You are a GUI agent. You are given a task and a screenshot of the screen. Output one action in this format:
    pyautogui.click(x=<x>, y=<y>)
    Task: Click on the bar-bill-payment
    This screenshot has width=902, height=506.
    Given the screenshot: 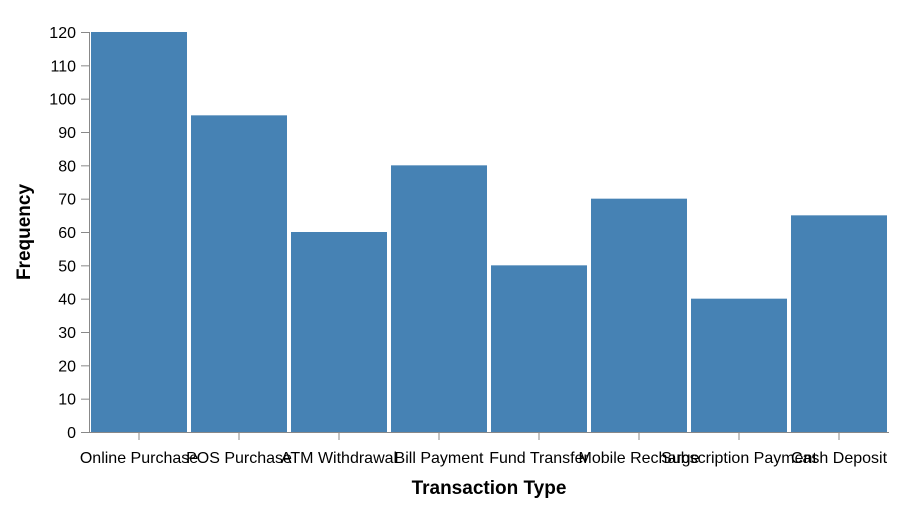 What is the action you would take?
    pyautogui.click(x=439, y=299)
    